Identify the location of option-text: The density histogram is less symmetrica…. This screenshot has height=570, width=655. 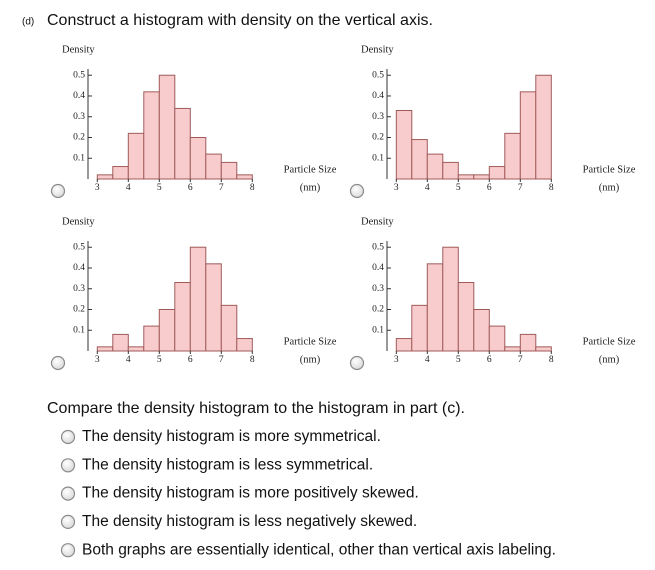
(227, 464).